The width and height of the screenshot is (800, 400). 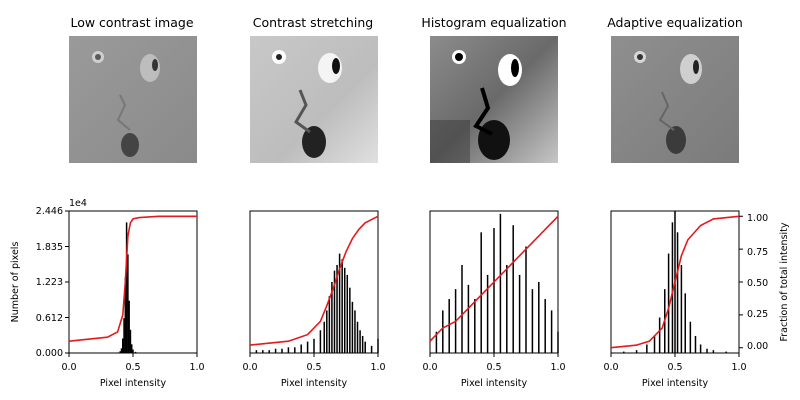 What do you see at coordinates (377, 367) in the screenshot?
I see `xtick-2-2: 1.0` at bounding box center [377, 367].